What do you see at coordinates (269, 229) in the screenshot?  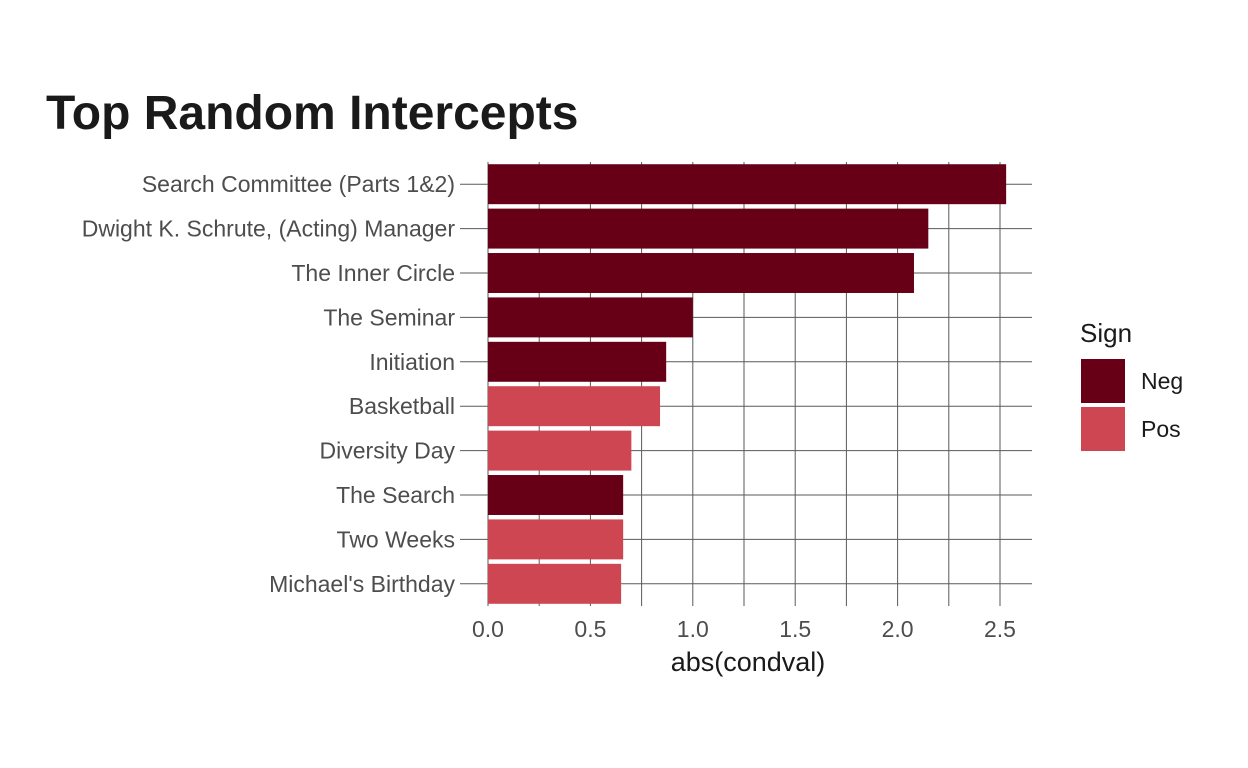 I see `category-label: Dwight K. Schrute, (Acting) Manager` at bounding box center [269, 229].